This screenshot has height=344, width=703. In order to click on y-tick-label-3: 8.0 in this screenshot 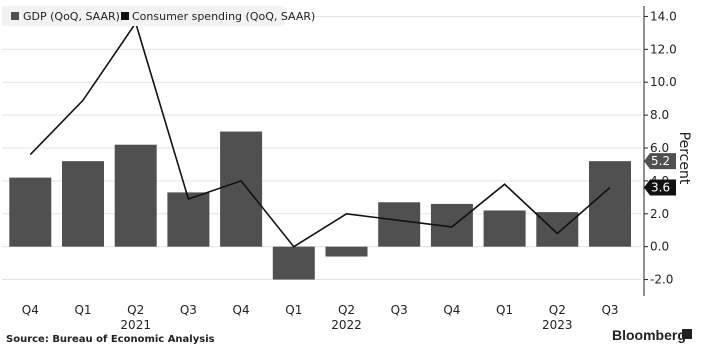, I will do `click(659, 115)`.